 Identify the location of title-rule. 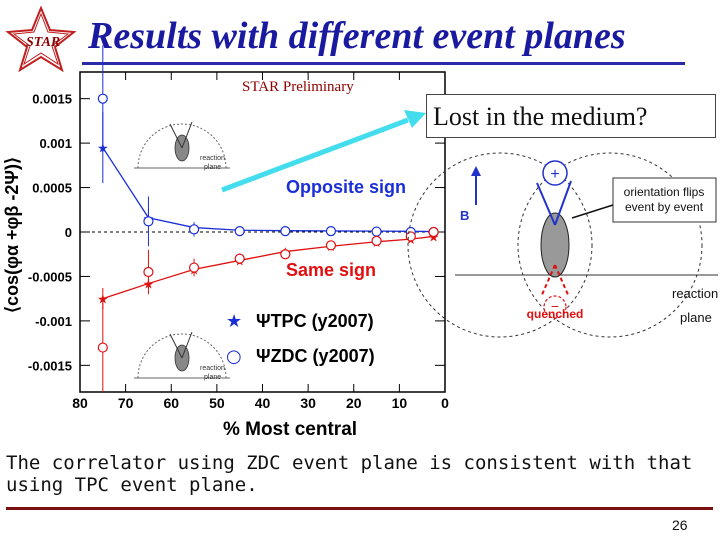
(383, 63).